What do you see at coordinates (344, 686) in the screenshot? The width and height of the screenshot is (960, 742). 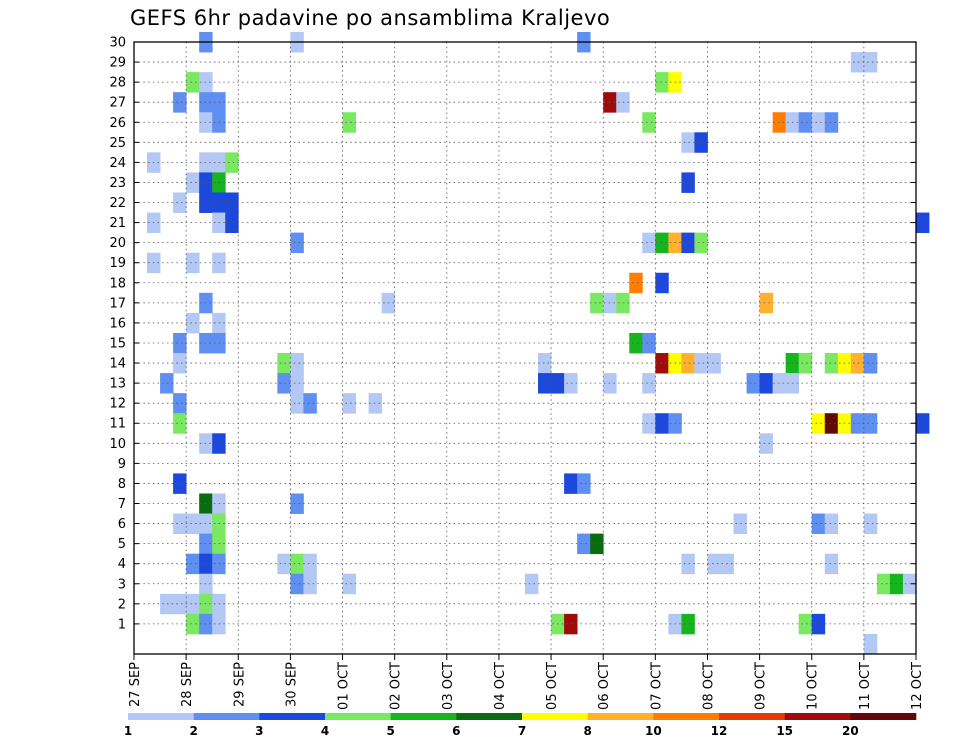 I see `x-tick-label: 01 OCT` at bounding box center [344, 686].